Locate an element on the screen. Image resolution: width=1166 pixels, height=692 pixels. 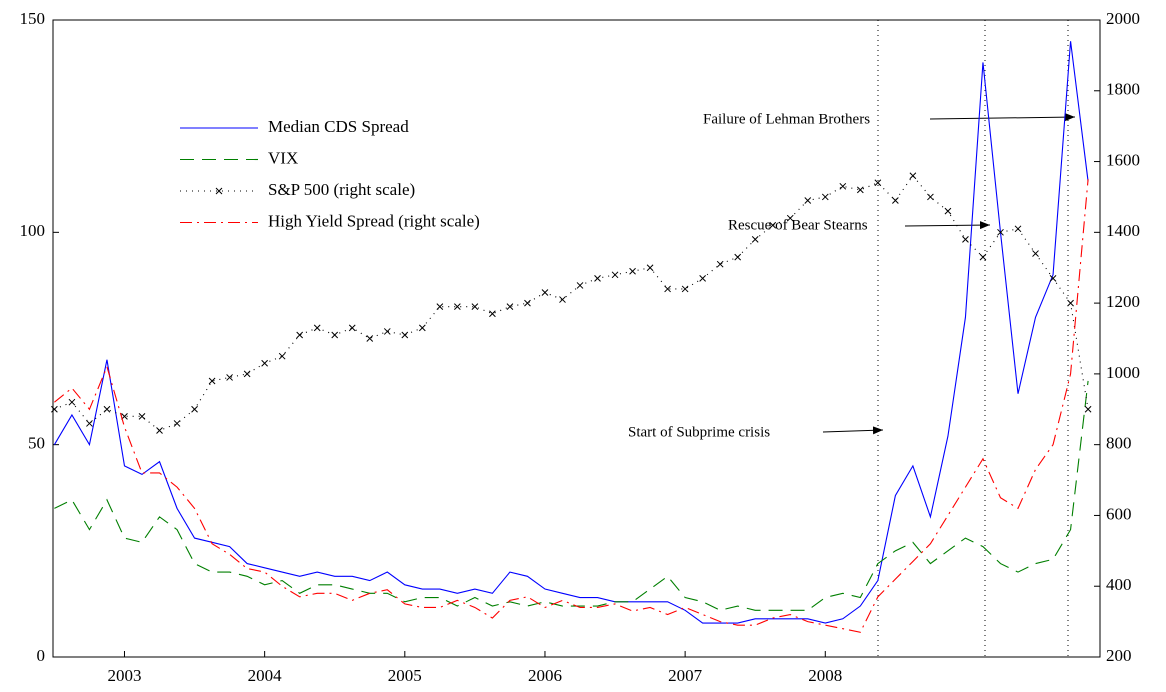
y2-tick-label: 1000 is located at coordinates (1123, 372).